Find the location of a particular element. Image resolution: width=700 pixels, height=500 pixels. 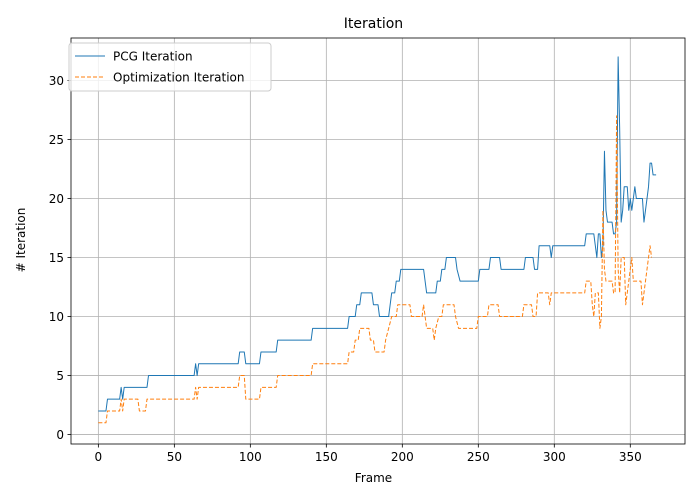

y-axis-ticks: 0 5 10 15 20 25 30 is located at coordinates (60, 258).